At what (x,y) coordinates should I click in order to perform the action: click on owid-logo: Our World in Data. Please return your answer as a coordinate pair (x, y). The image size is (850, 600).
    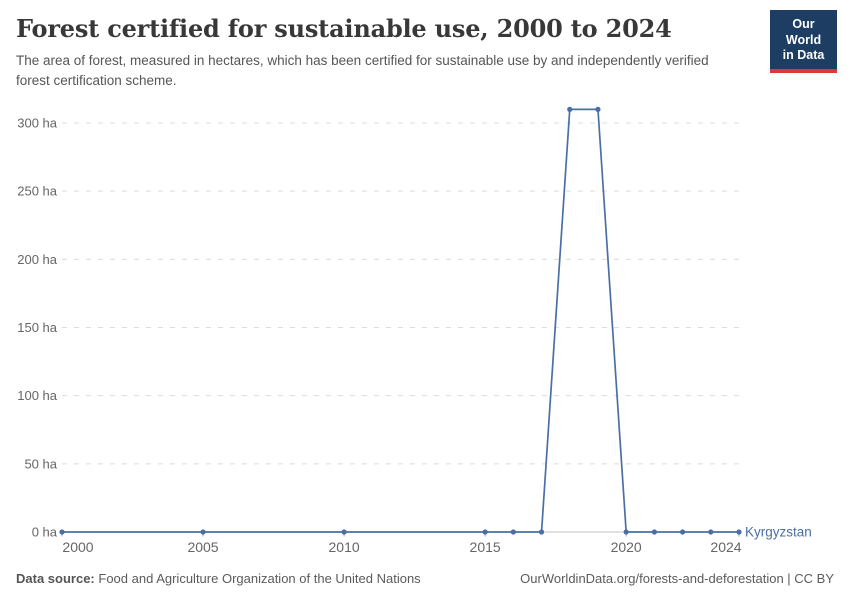
    Looking at the image, I should click on (803, 41).